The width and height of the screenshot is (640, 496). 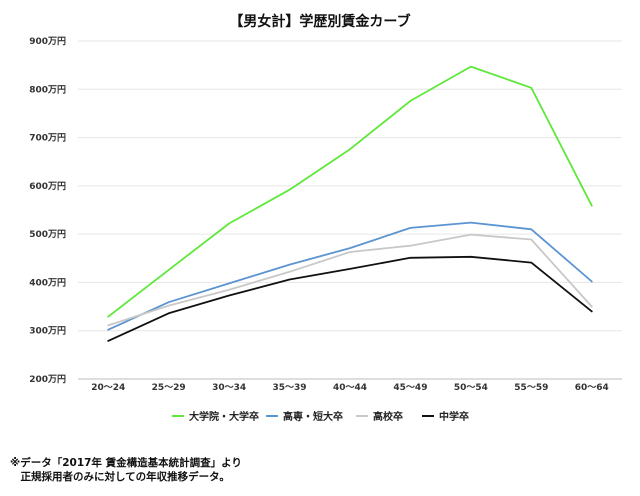 I want to click on y-tick-label: 500万円, so click(x=47, y=234).